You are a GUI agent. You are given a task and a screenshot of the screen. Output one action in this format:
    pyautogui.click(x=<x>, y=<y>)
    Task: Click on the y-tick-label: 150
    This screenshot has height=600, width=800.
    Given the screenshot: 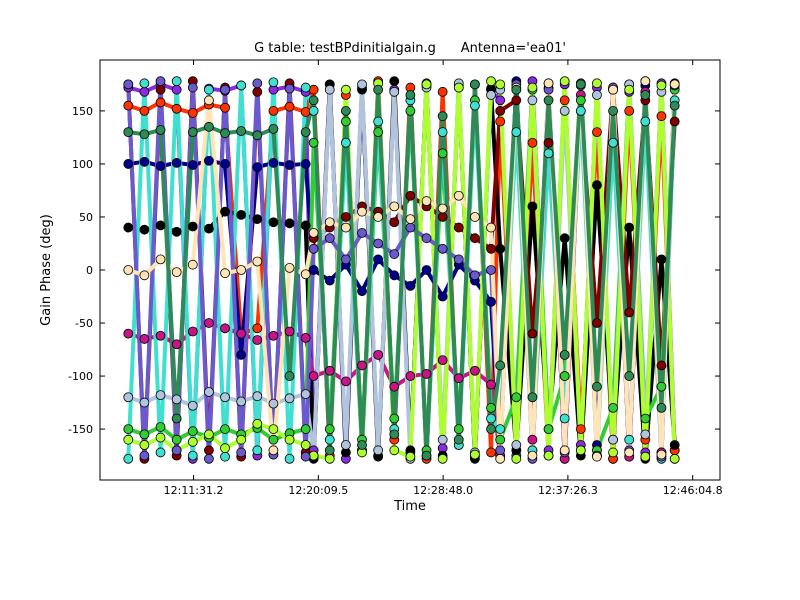 What is the action you would take?
    pyautogui.click(x=82, y=111)
    